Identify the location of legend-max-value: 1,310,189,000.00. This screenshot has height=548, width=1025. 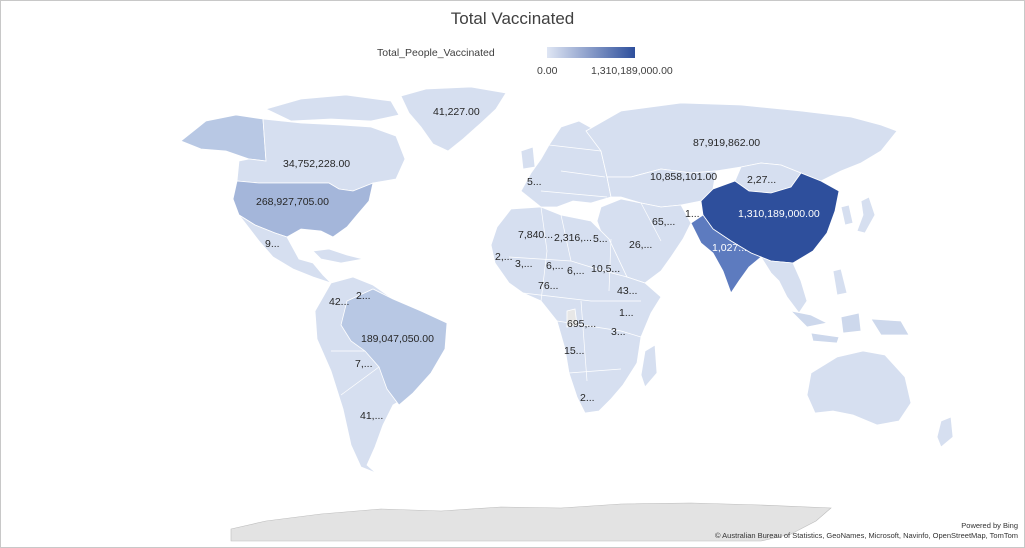
(632, 71).